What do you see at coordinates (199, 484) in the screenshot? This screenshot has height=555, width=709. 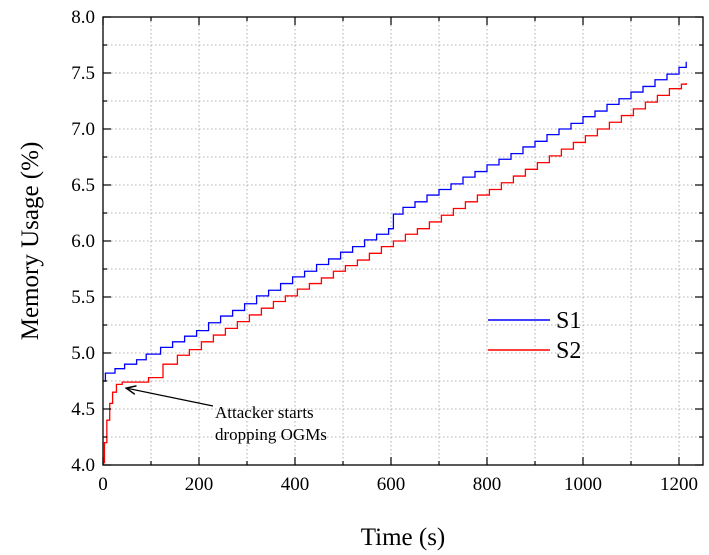 I see `x-tick-label: 200` at bounding box center [199, 484].